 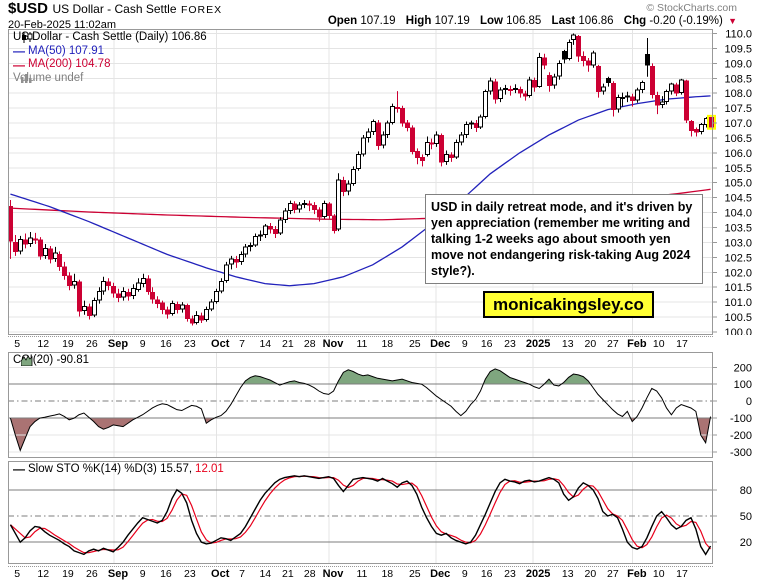 What do you see at coordinates (743, 368) in the screenshot?
I see `y-axis-tick: 200` at bounding box center [743, 368].